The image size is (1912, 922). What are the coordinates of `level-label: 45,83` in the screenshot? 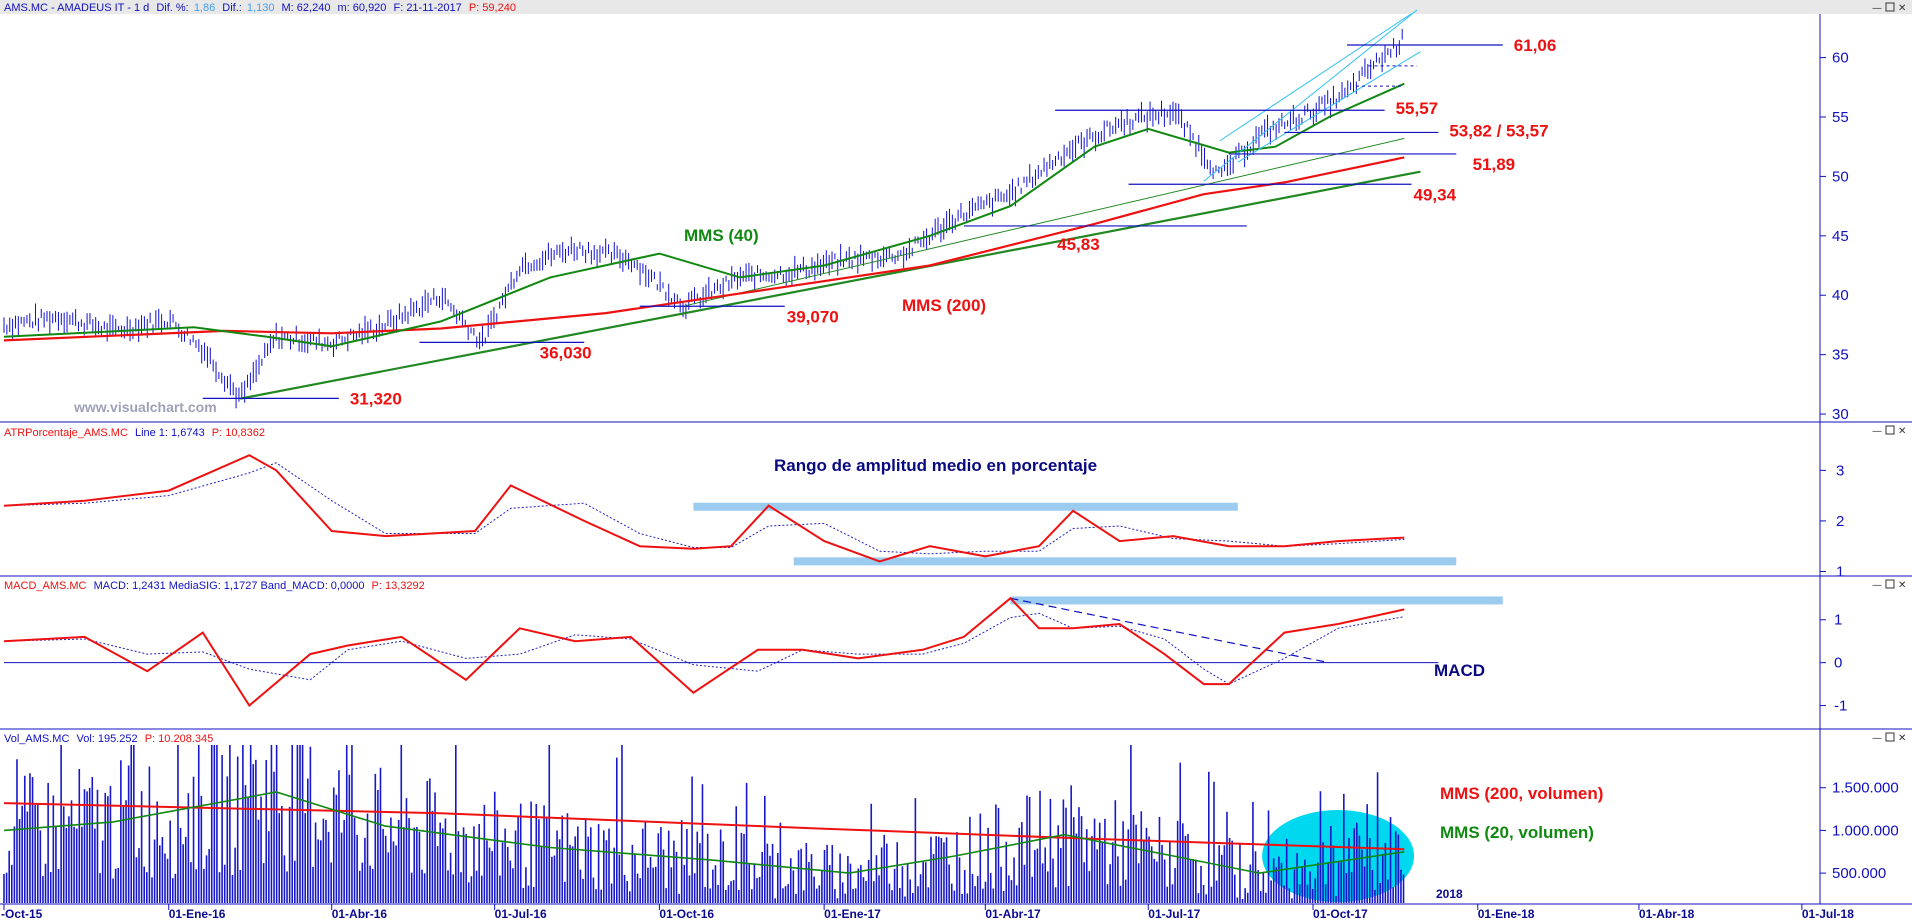 It's located at (1078, 244).